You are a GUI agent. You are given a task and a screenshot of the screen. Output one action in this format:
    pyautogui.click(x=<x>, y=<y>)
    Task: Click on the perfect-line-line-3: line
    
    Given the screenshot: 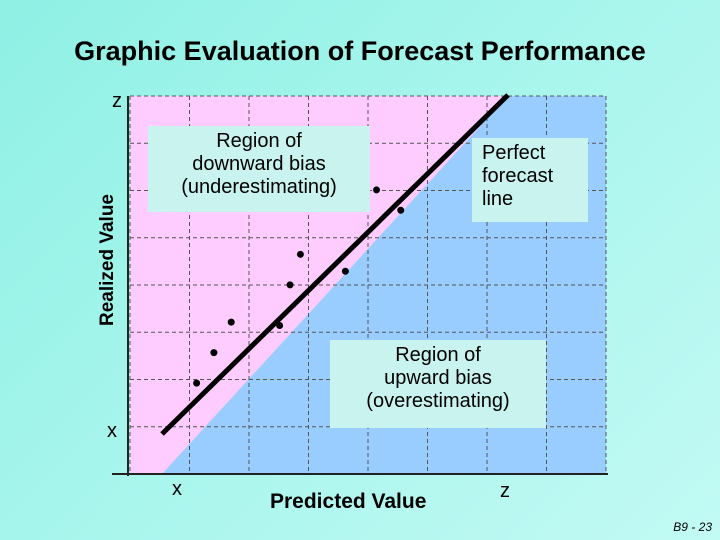 What is the action you would take?
    pyautogui.click(x=498, y=199)
    